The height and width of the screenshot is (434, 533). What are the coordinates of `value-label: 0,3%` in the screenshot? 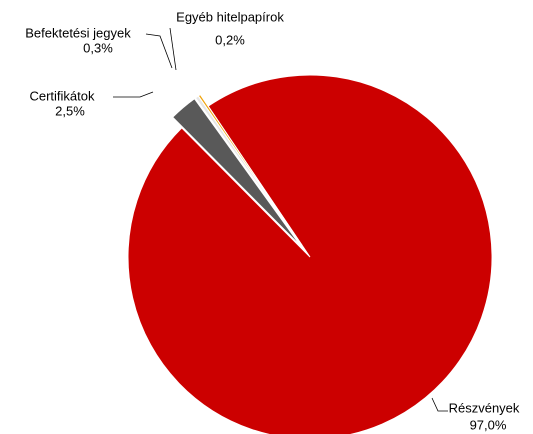 It's located at (98, 47).